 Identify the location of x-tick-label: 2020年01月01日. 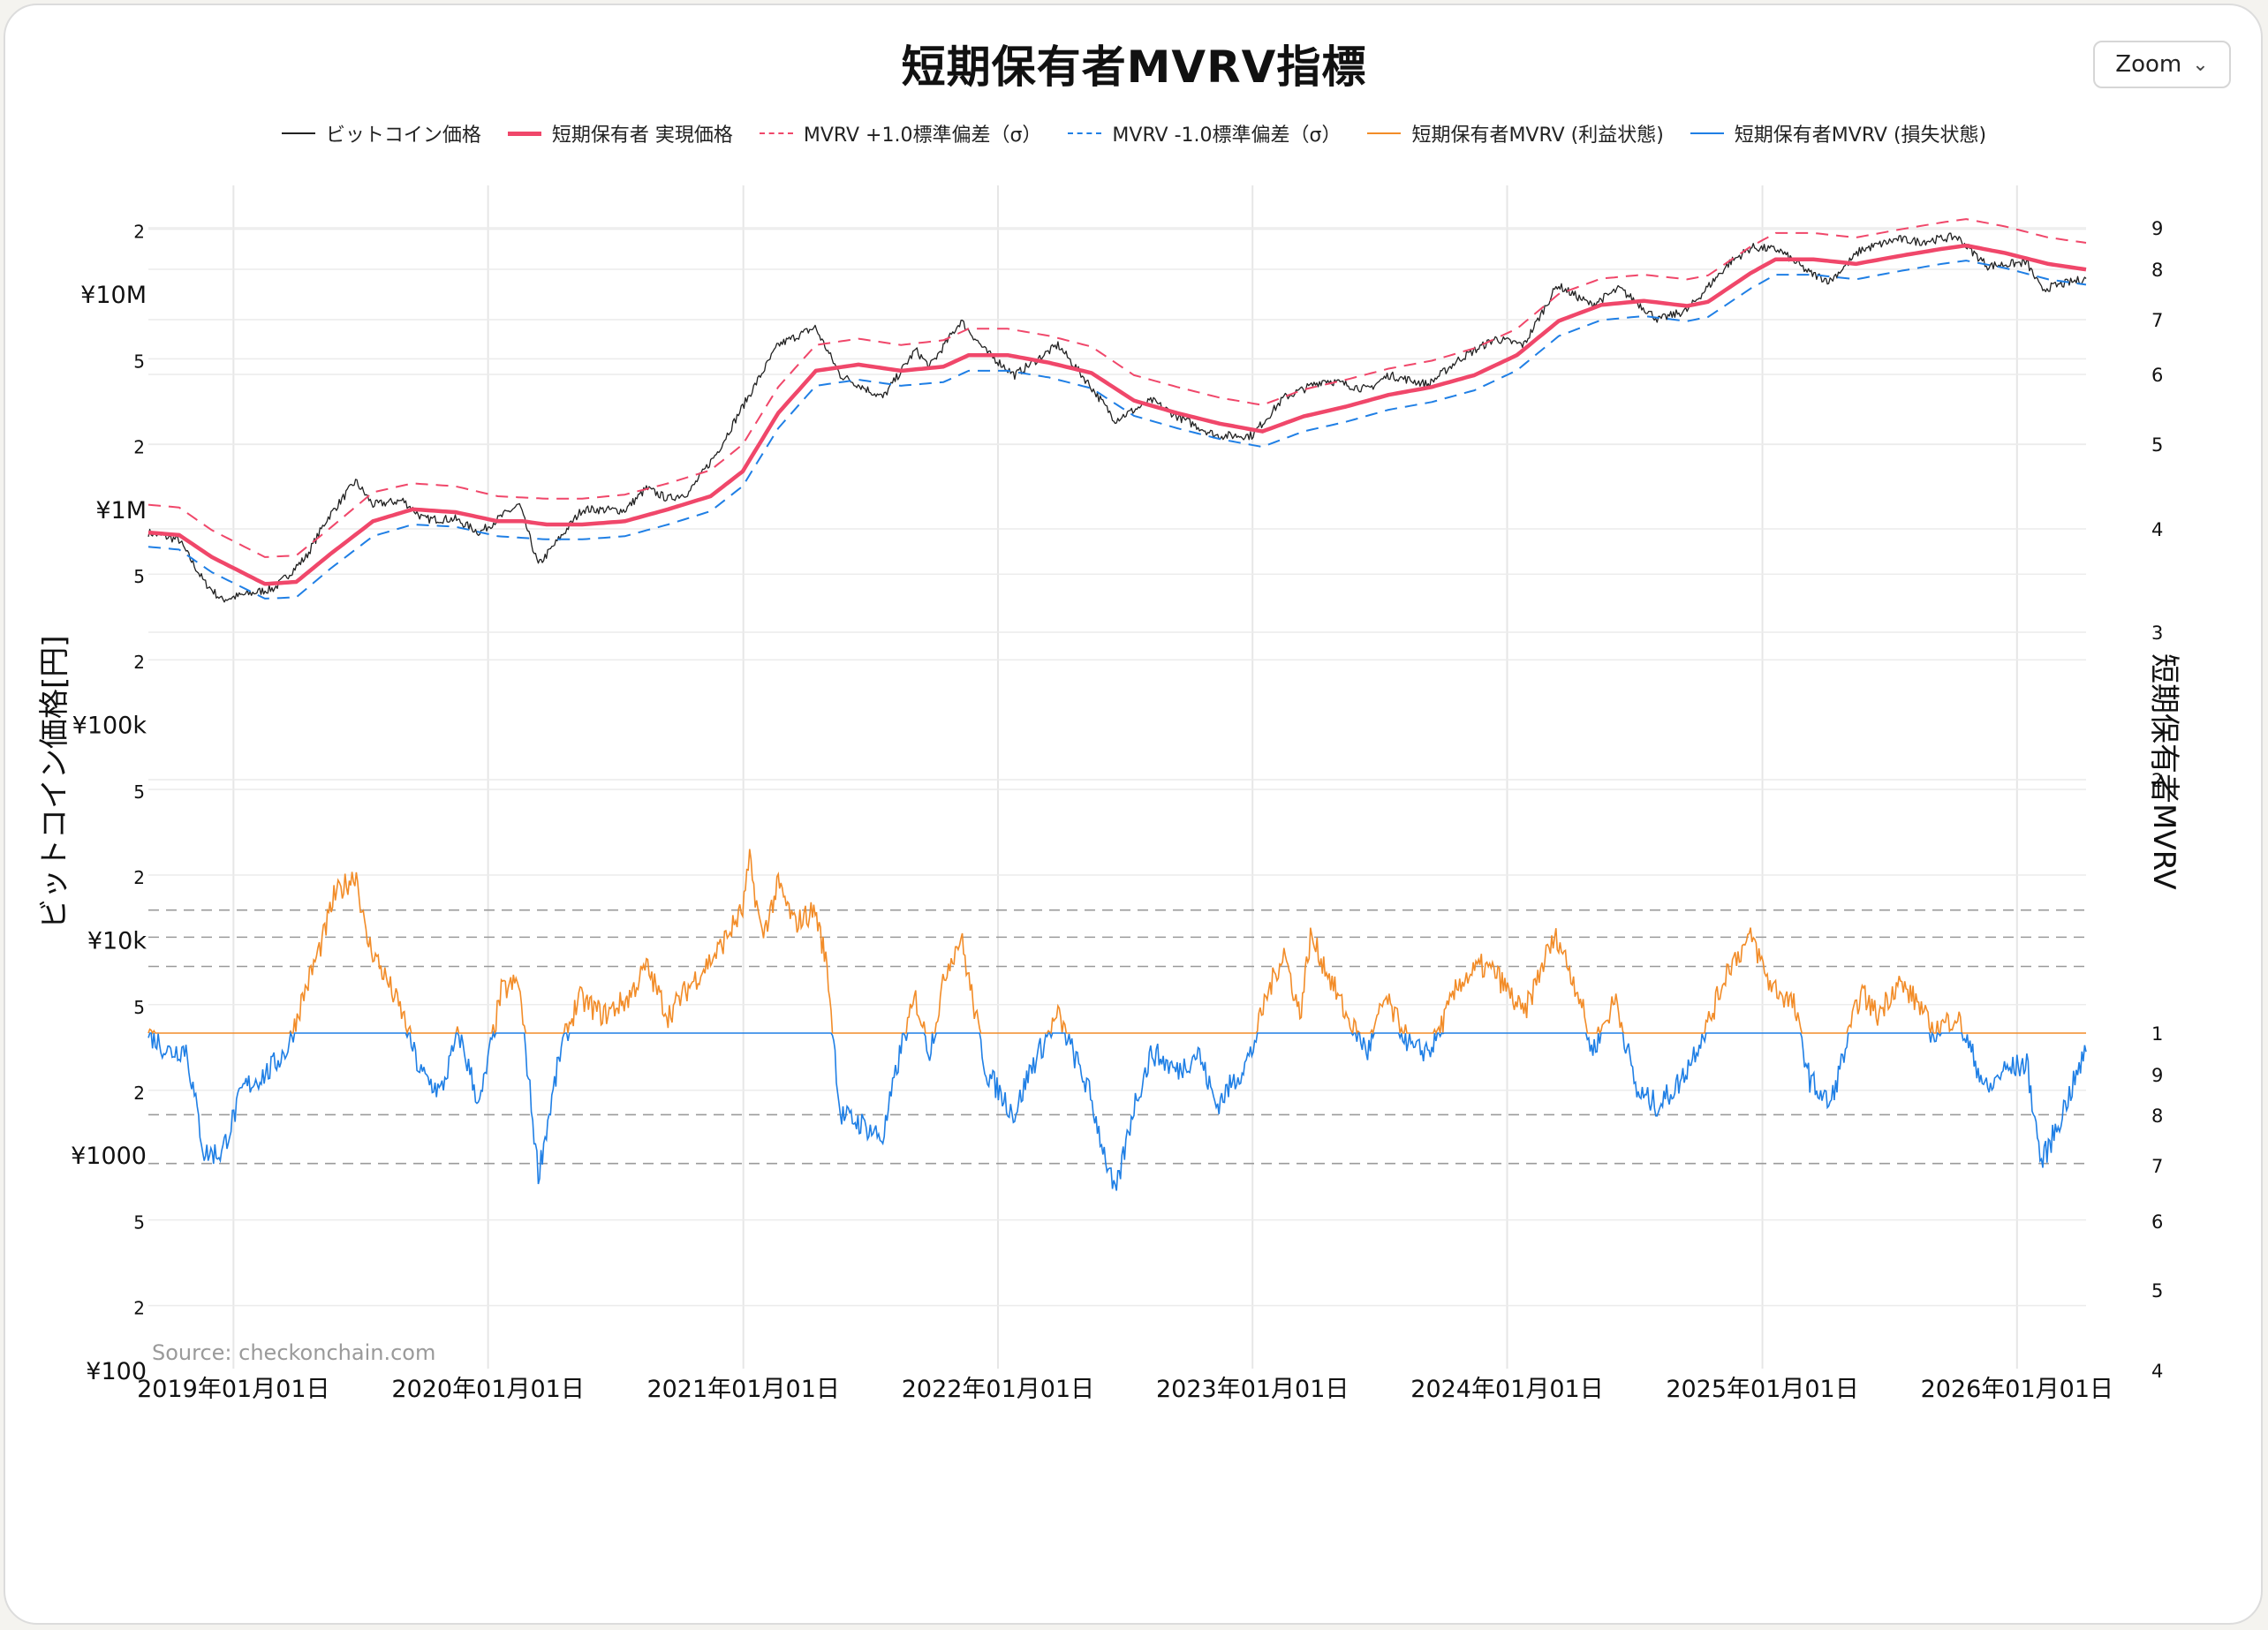
(487, 1389).